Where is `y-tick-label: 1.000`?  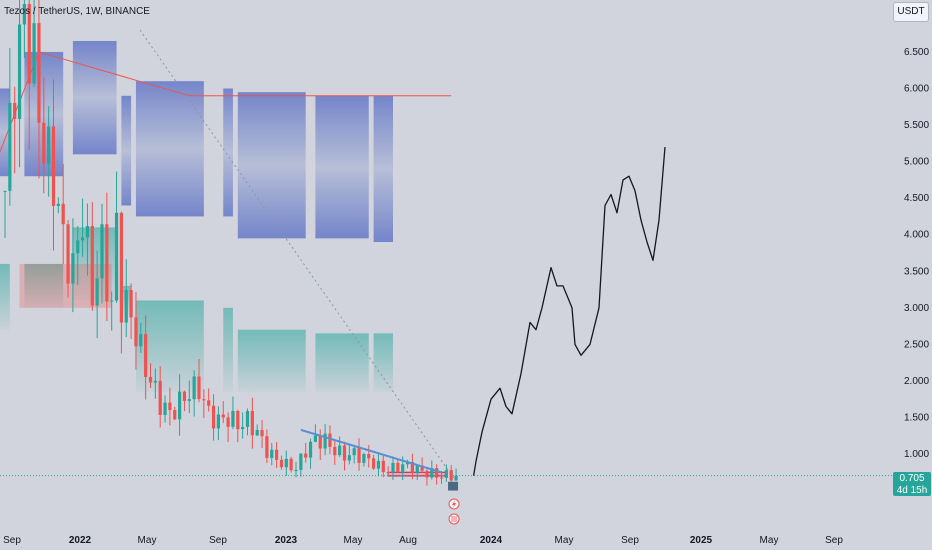
y-tick-label: 1.000 is located at coordinates (916, 454).